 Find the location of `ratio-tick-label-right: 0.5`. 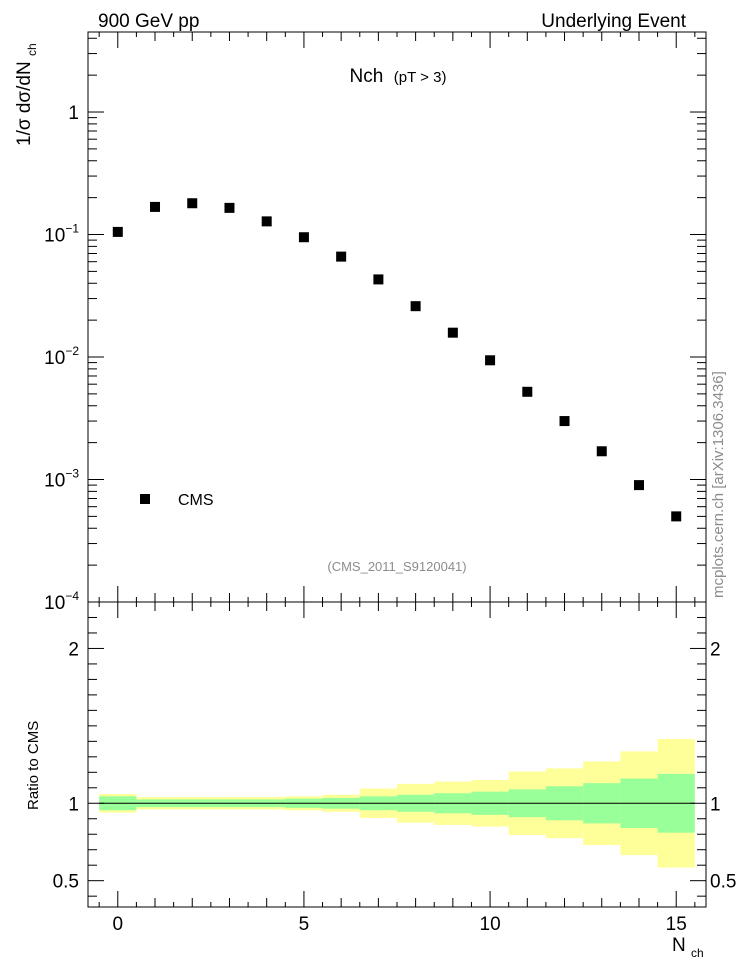

ratio-tick-label-right: 0.5 is located at coordinates (723, 882).